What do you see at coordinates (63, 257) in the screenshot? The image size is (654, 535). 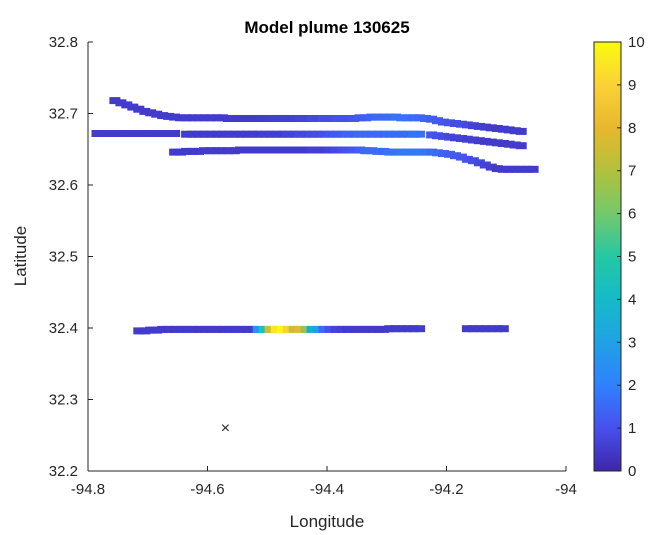 I see `y-tick-label: 32.5` at bounding box center [63, 257].